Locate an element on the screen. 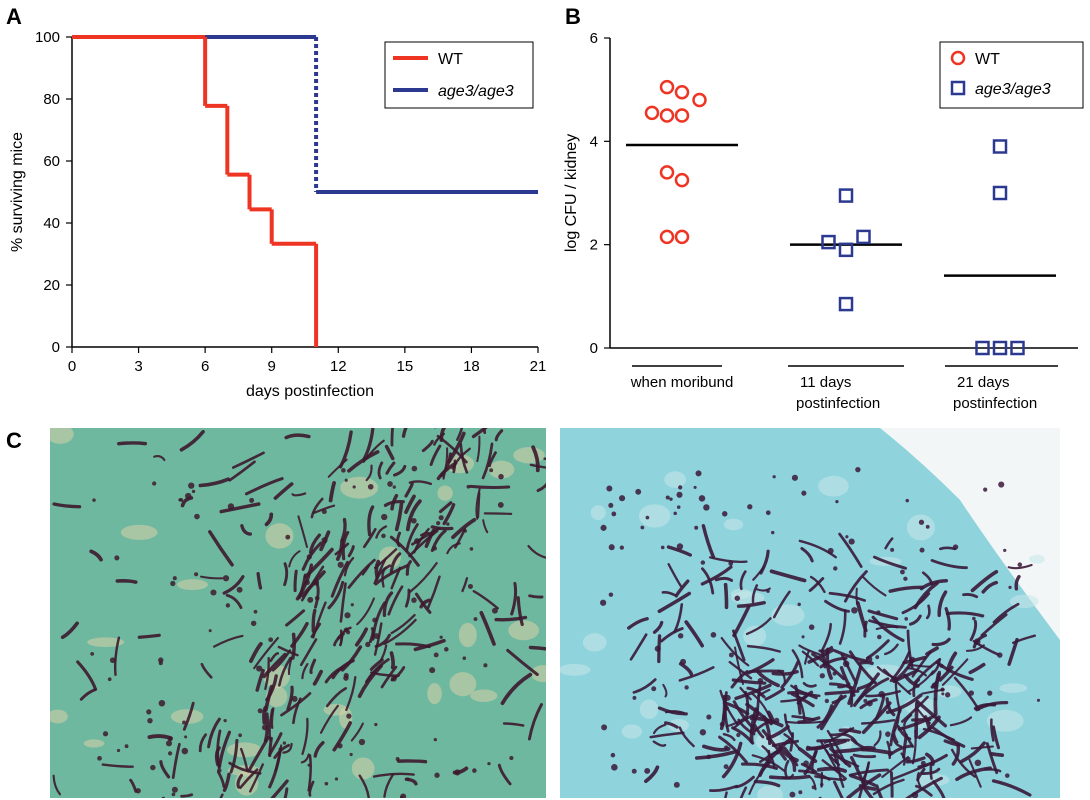  age3-data-point is located at coordinates (982, 348).